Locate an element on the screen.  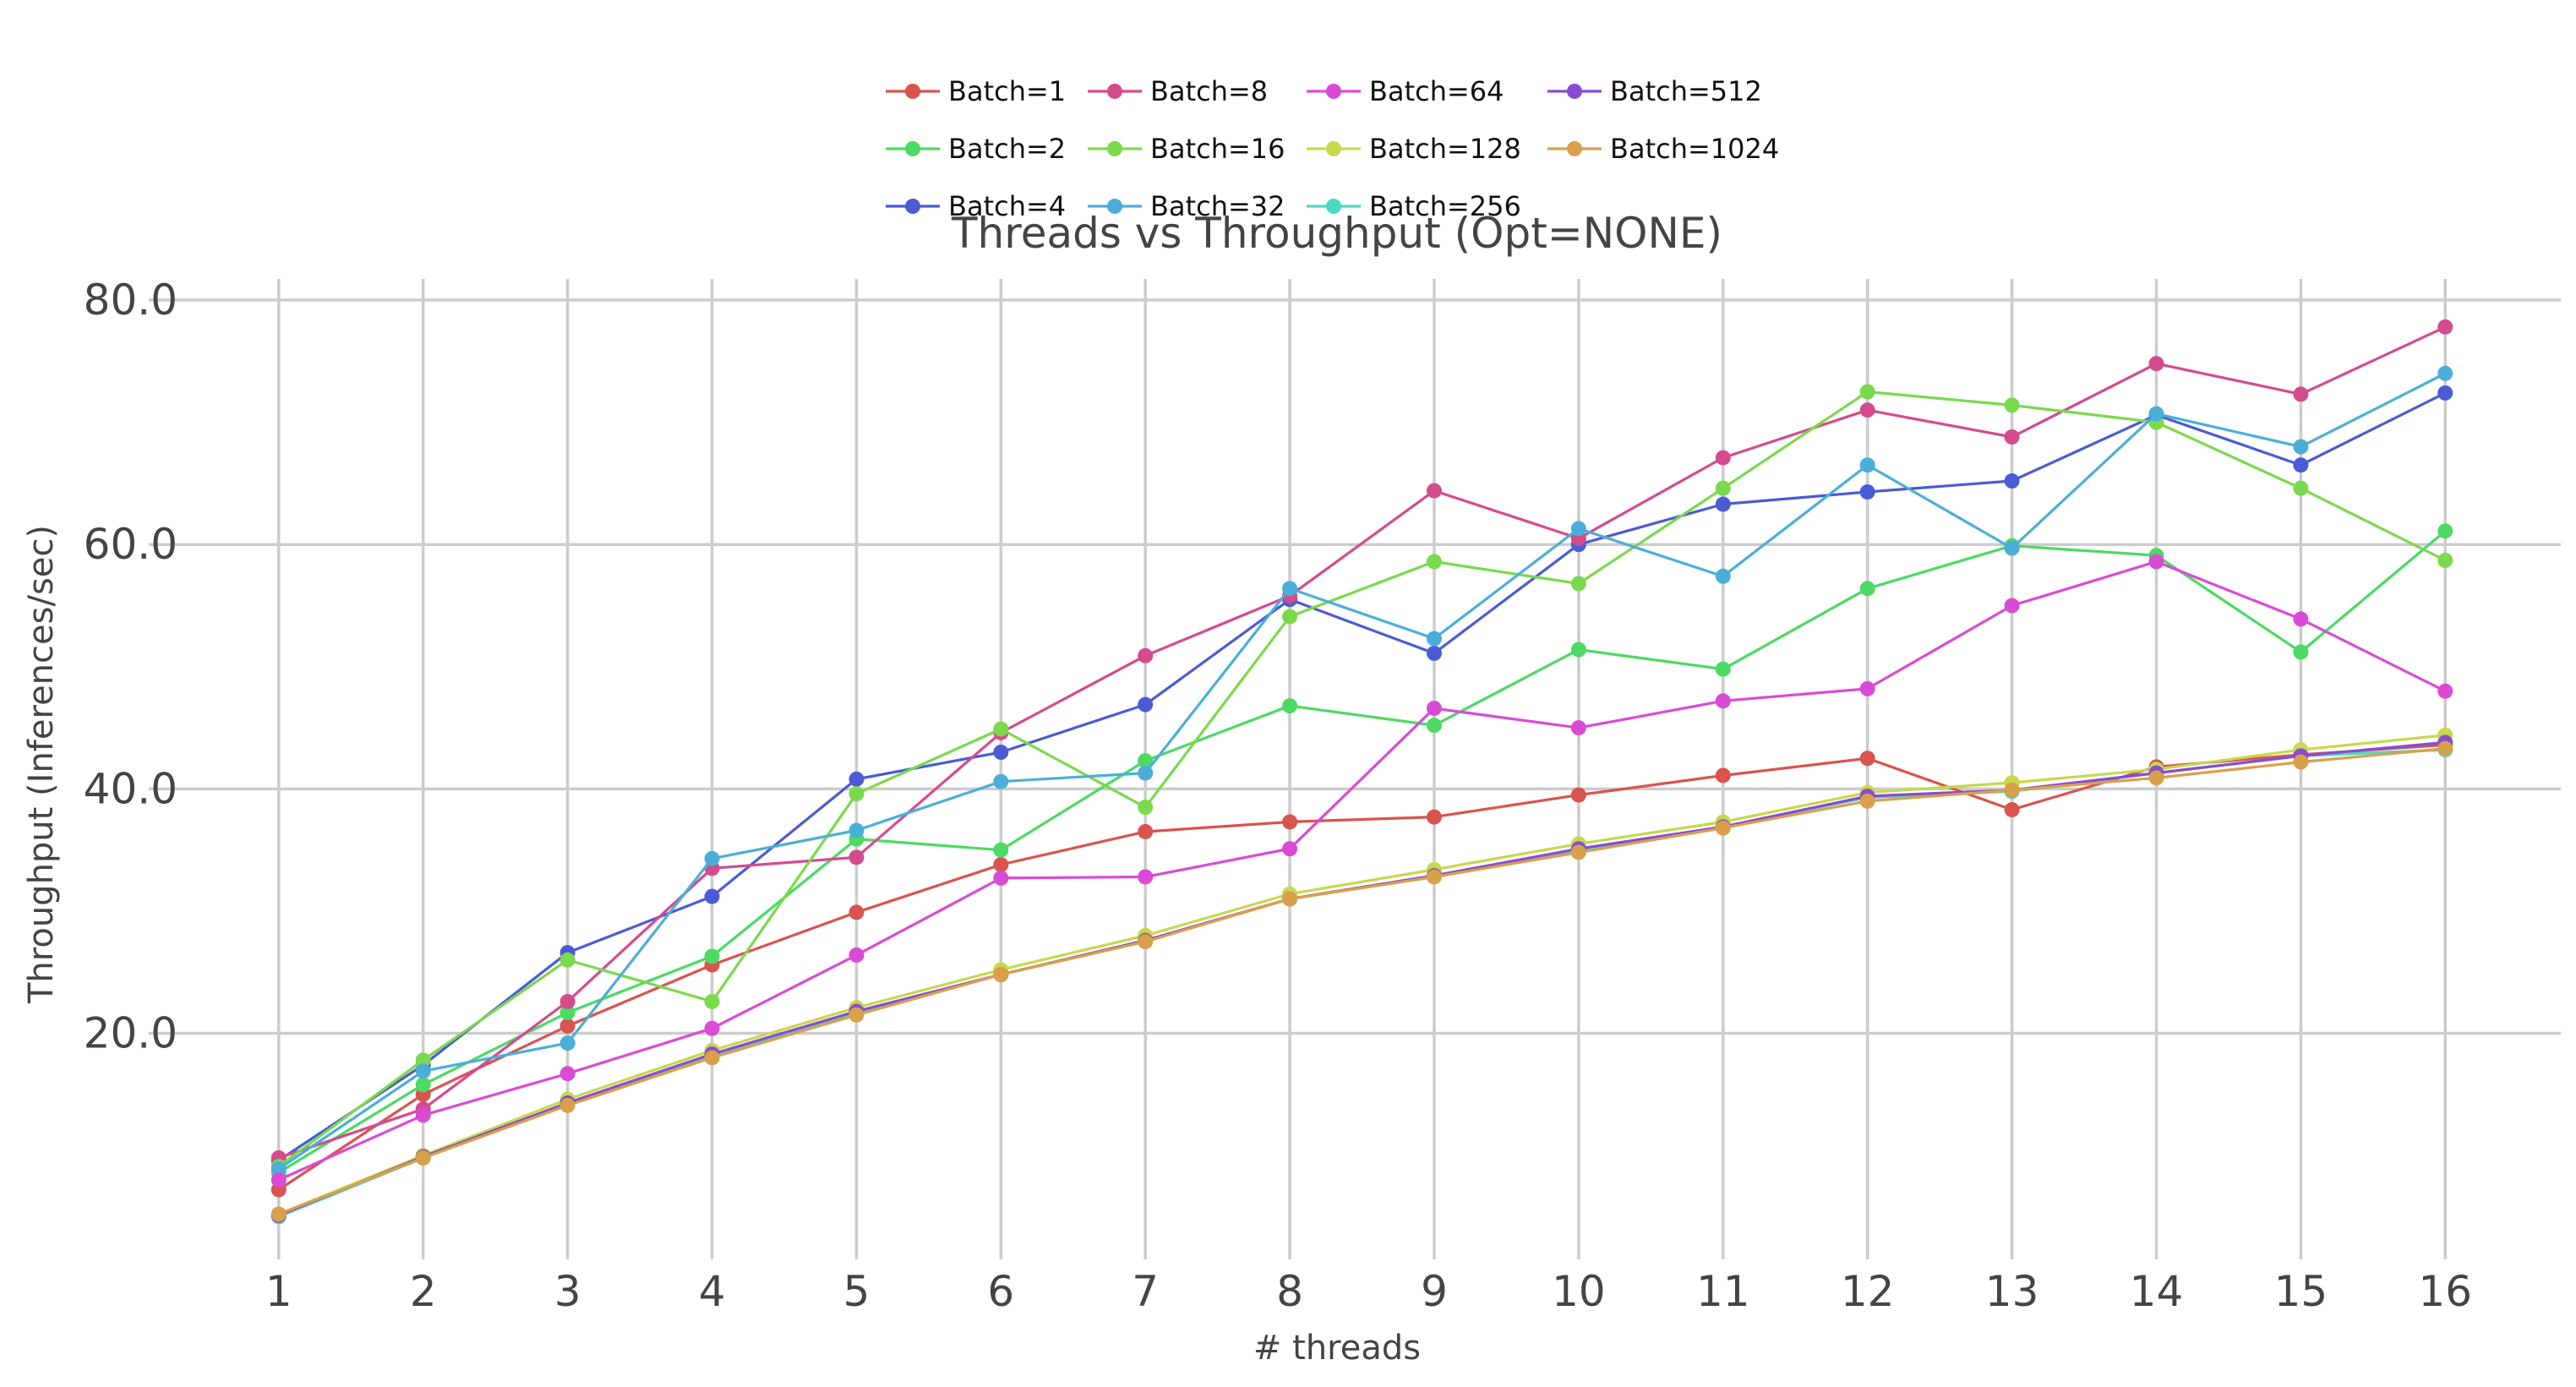
legend-label: Batch=512 is located at coordinates (1686, 91).